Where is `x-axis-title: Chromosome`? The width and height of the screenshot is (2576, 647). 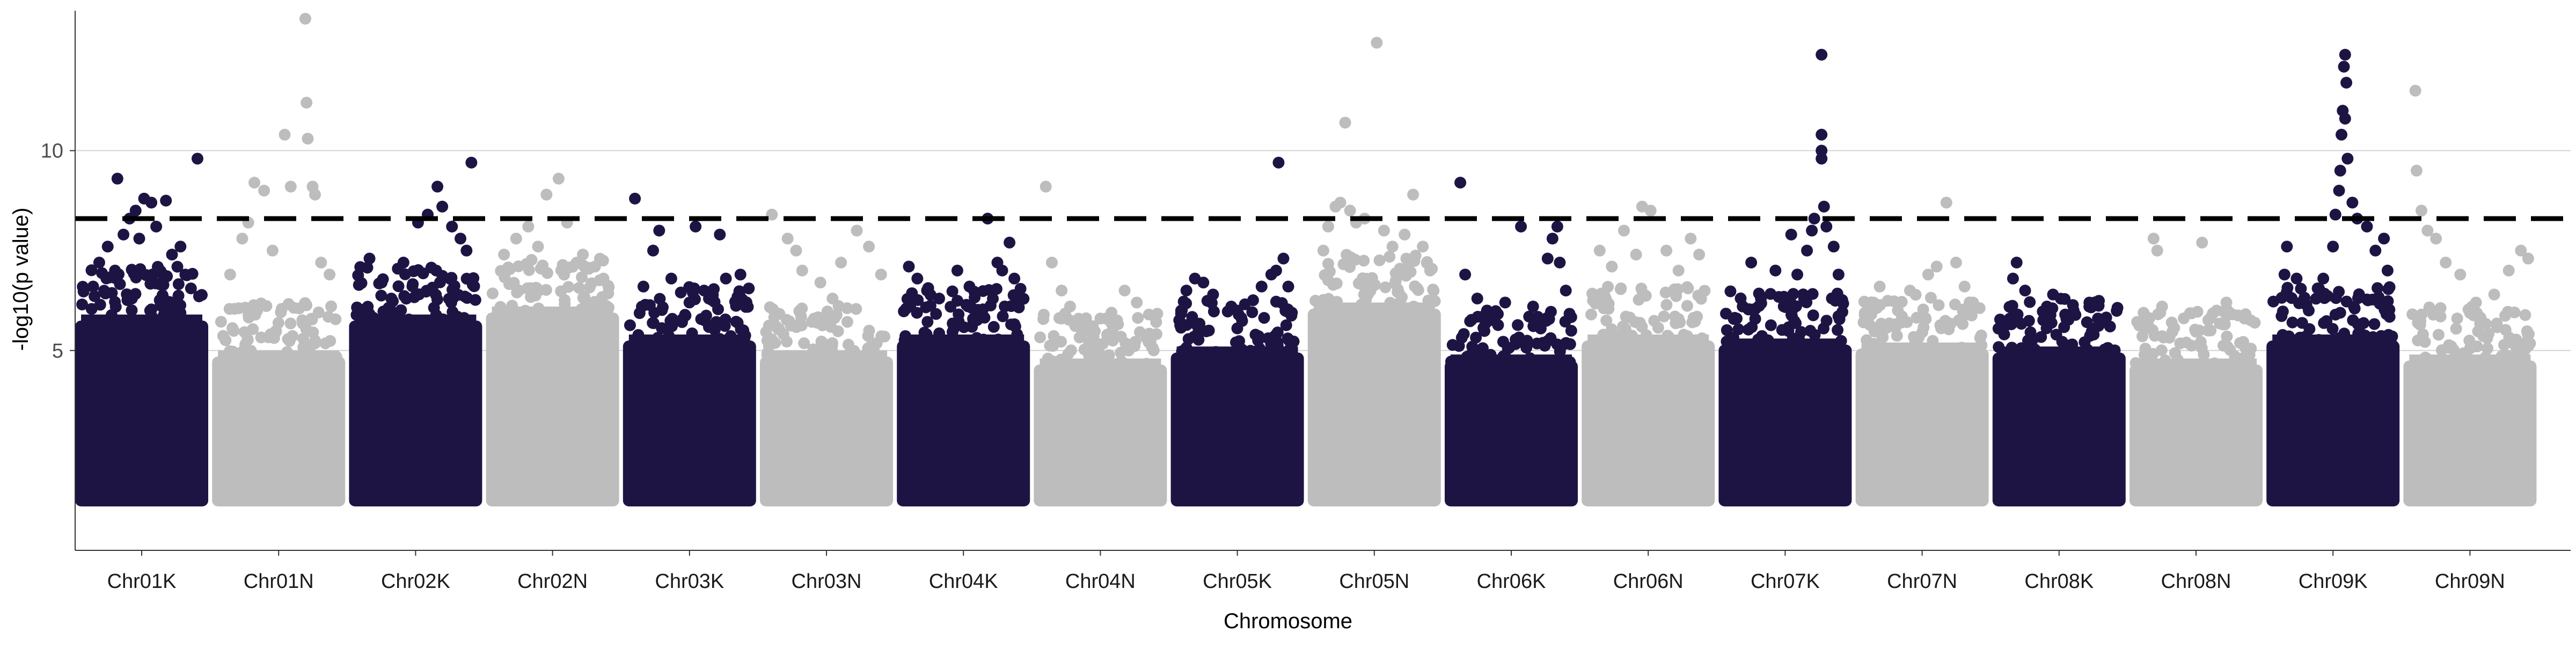
x-axis-title: Chromosome is located at coordinates (1288, 621).